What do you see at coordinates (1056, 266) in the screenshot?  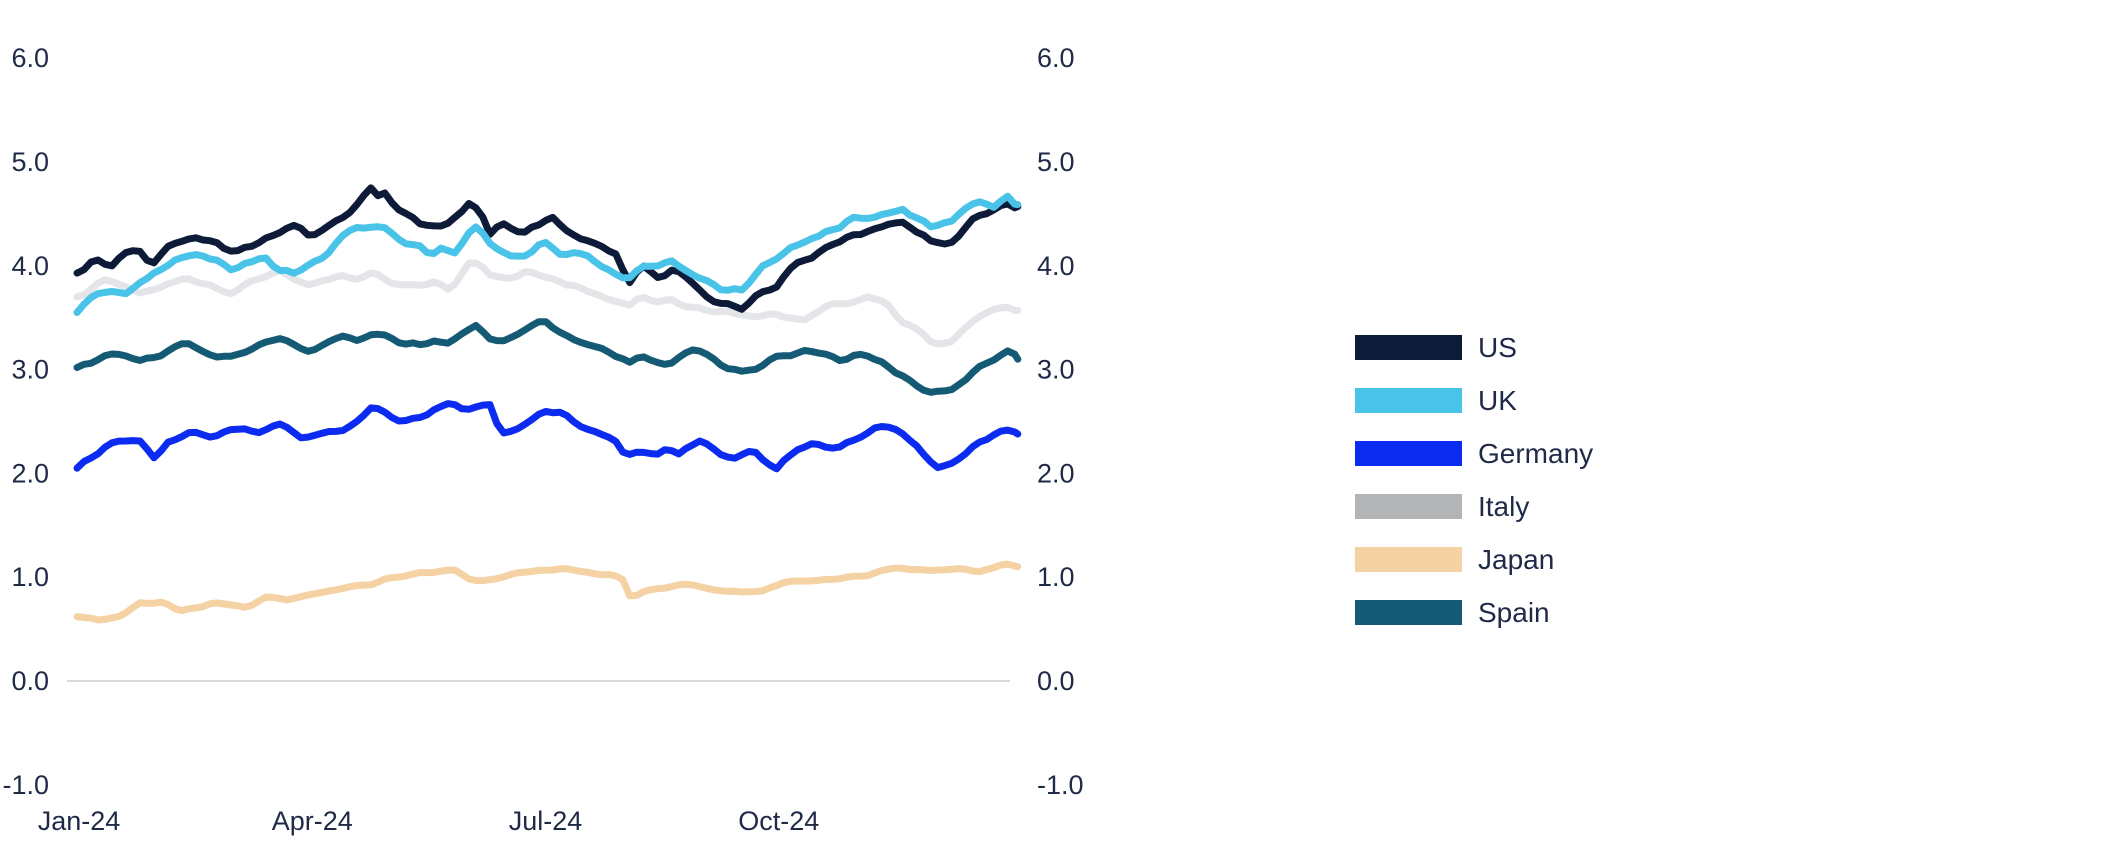 I see `y-axis-label-right-4.0: 4.0` at bounding box center [1056, 266].